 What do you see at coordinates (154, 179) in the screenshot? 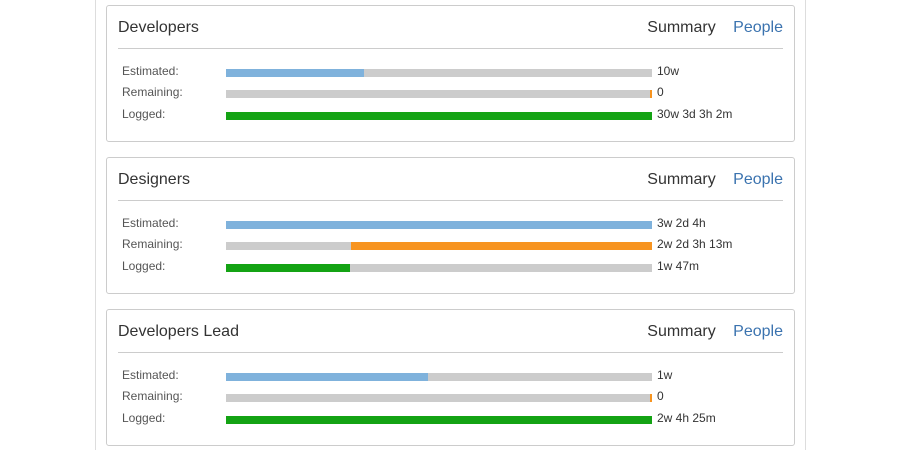
I see `panel-title: Designers` at bounding box center [154, 179].